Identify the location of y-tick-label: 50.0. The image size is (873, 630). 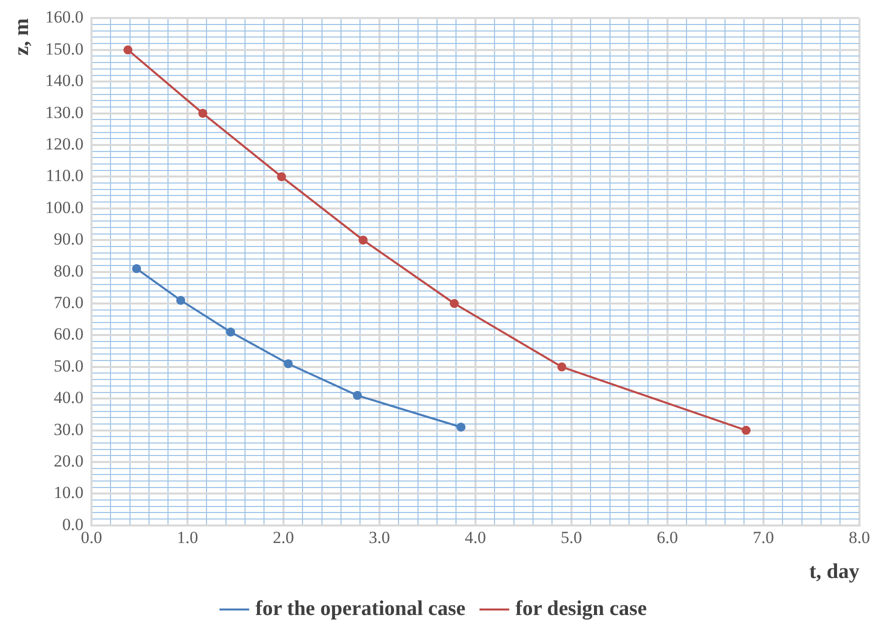
(69, 366).